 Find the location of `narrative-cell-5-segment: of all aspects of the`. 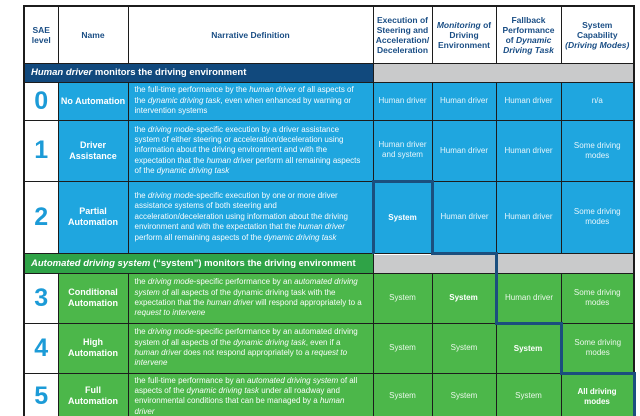

narrative-cell-5-segment: of all aspects of the is located at coordinates (246, 385).